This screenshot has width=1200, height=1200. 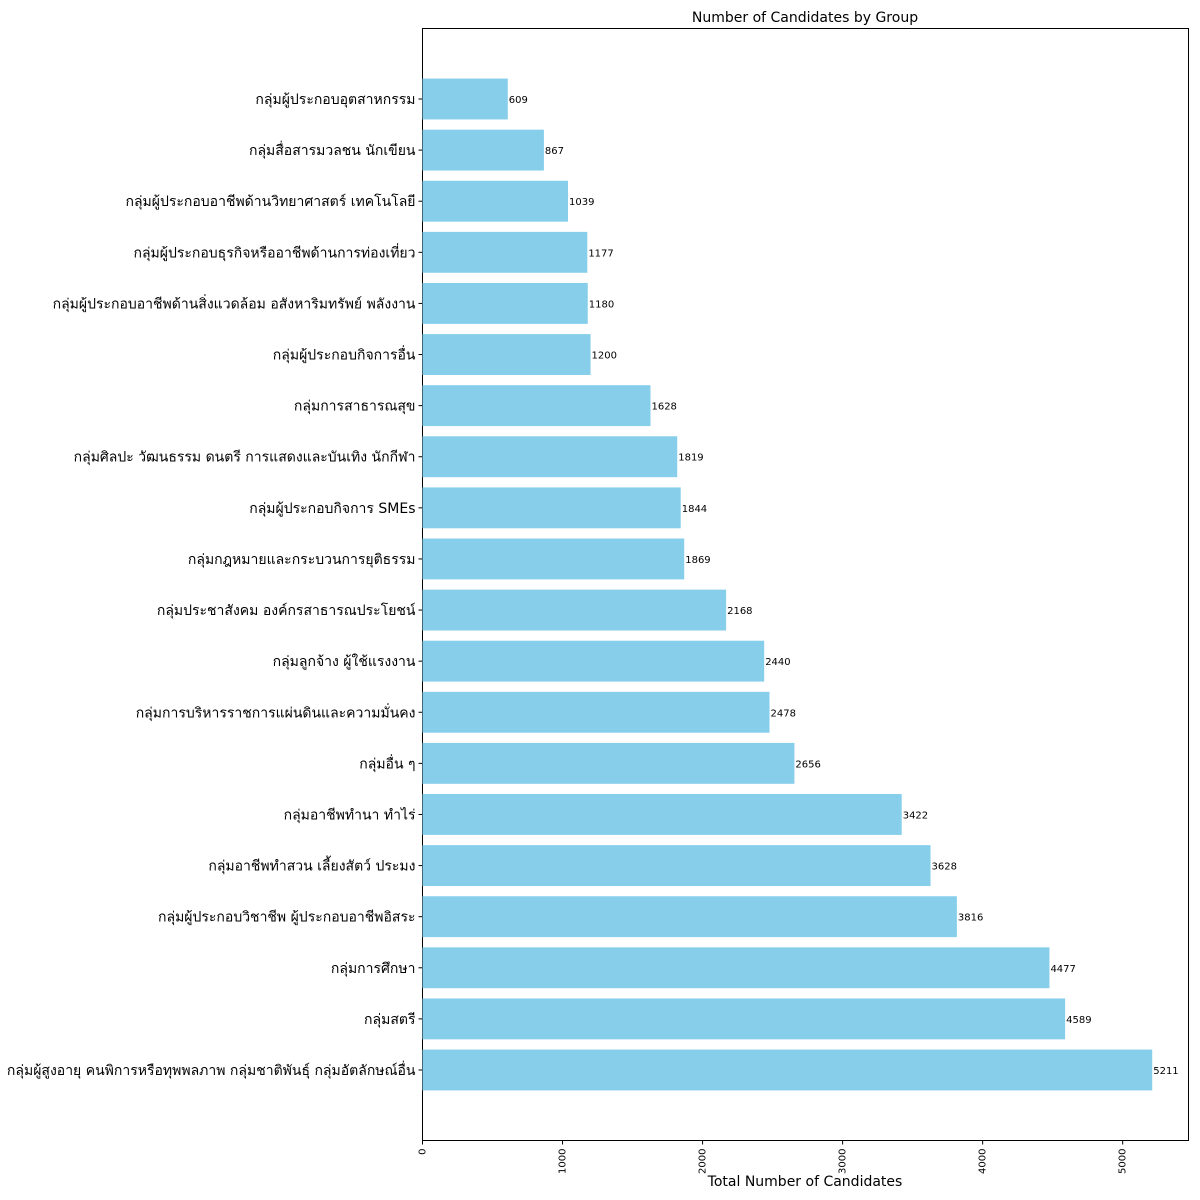 I want to click on x-tick-label: 1000, so click(x=563, y=1161).